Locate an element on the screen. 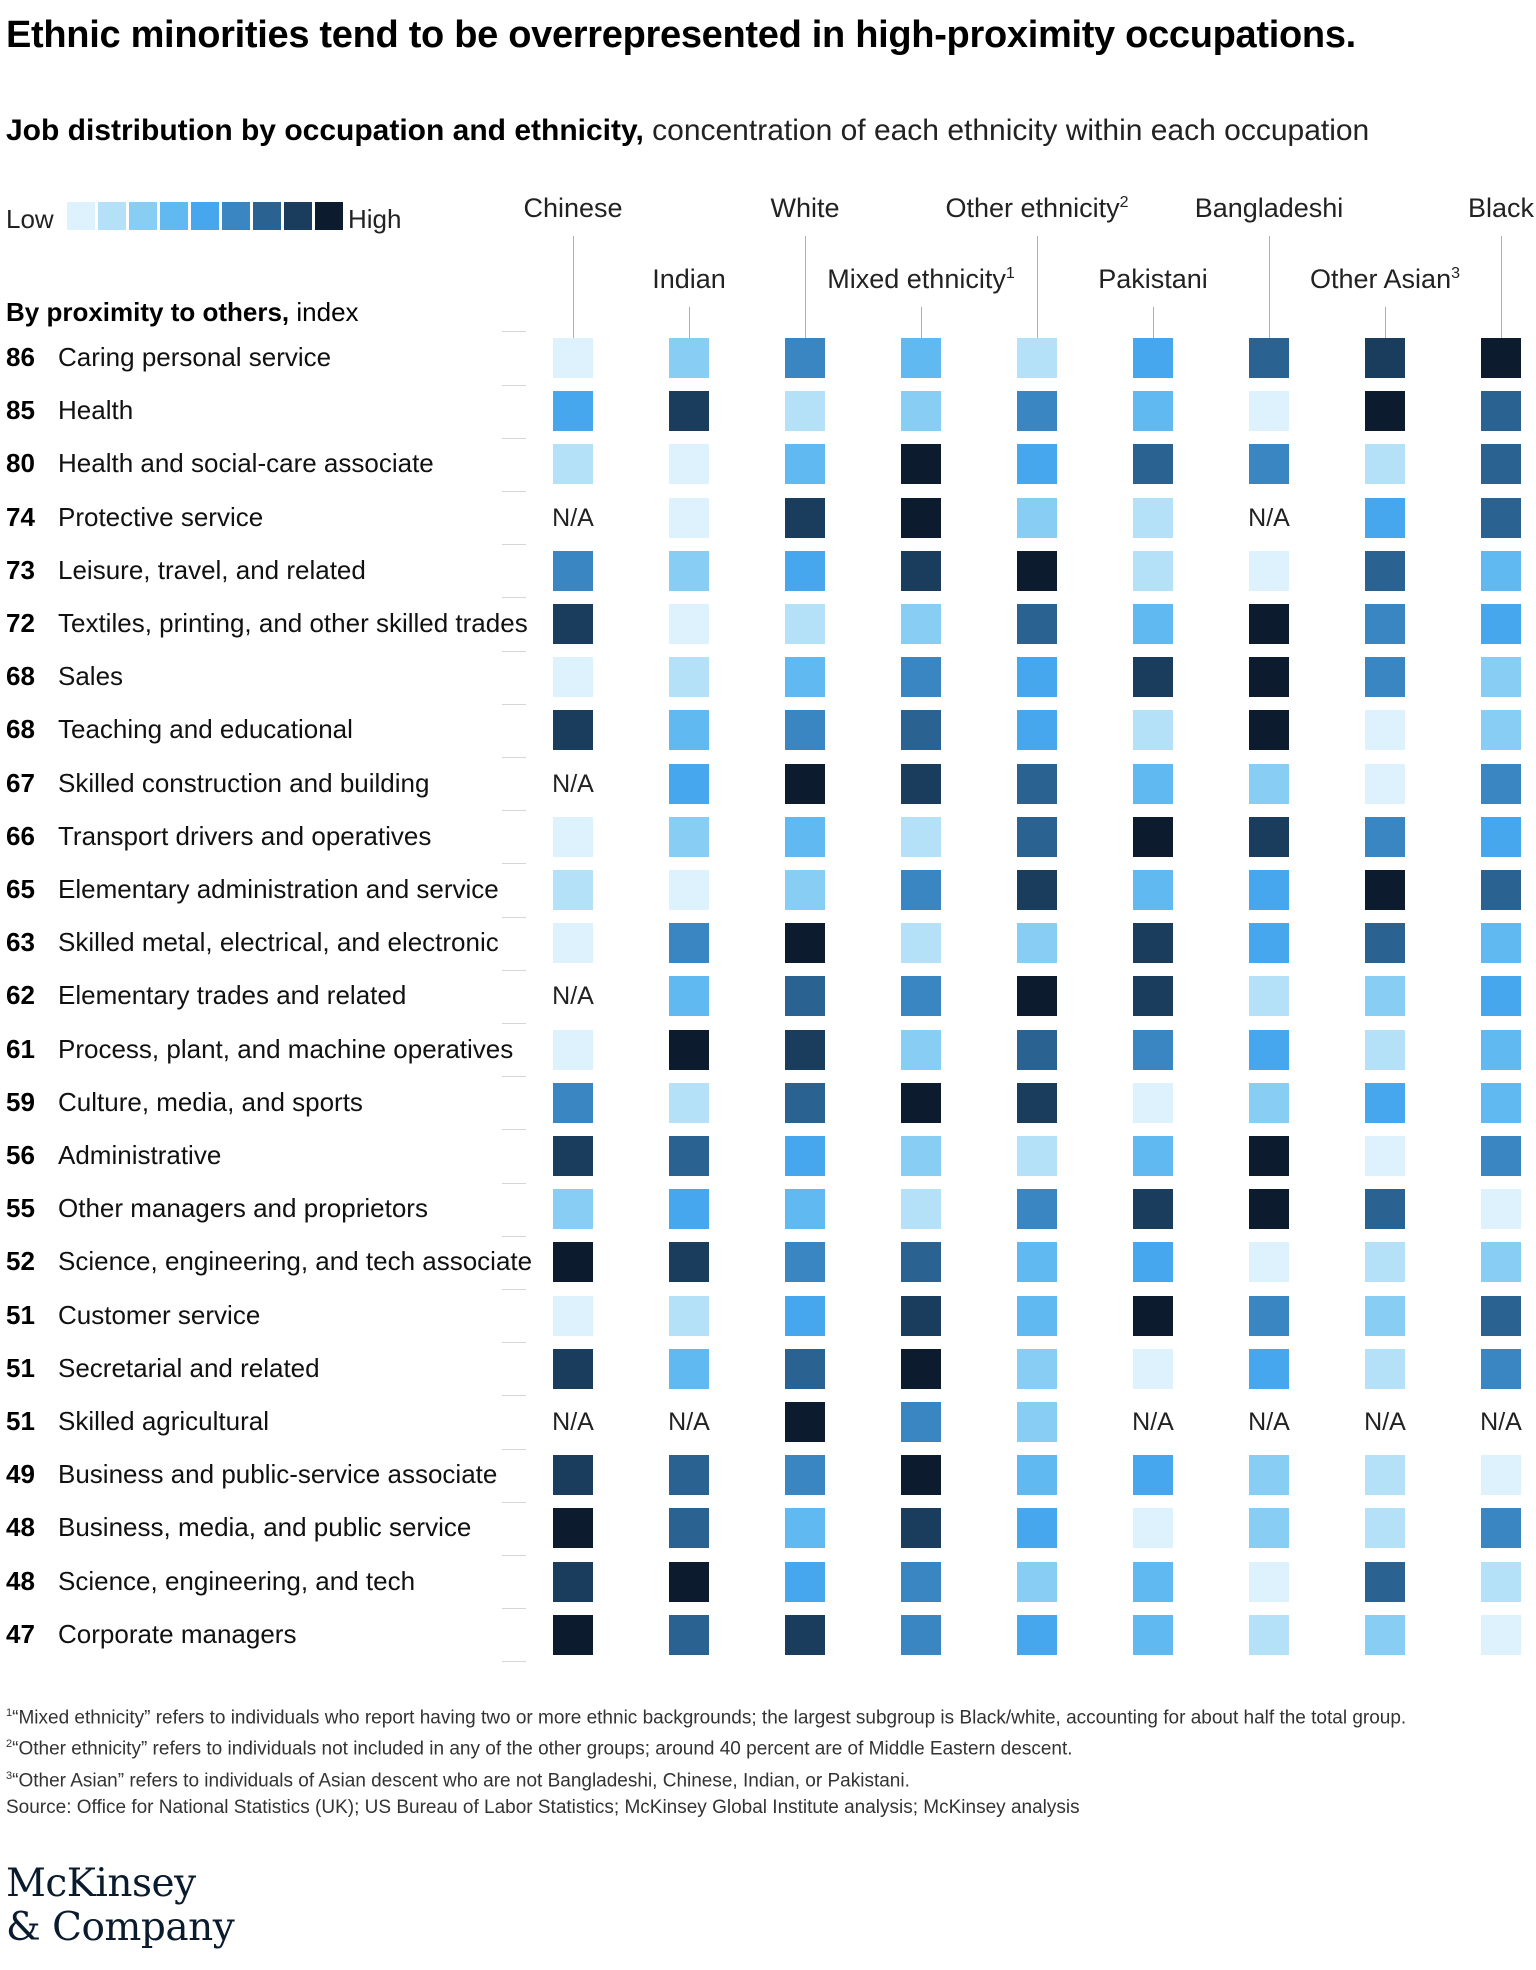  column-label-mixed-ethnicity: Mixed ethnicity1 is located at coordinates (921, 279).